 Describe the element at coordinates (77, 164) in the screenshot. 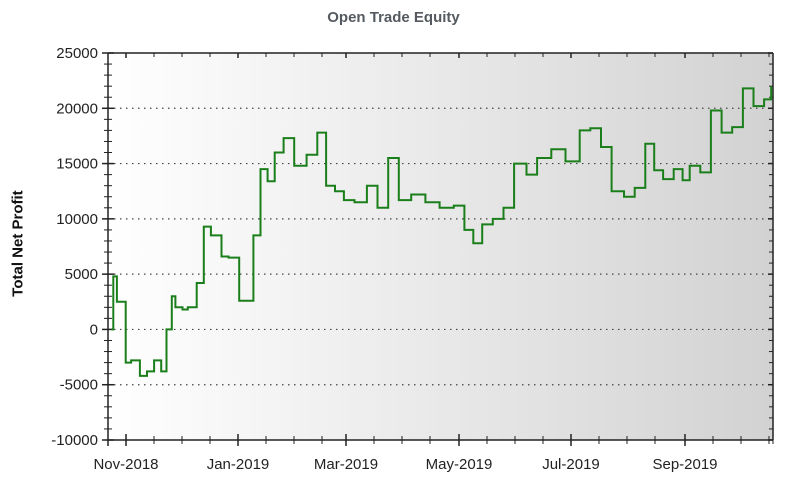

I see `y-tick-label: 15000` at that location.